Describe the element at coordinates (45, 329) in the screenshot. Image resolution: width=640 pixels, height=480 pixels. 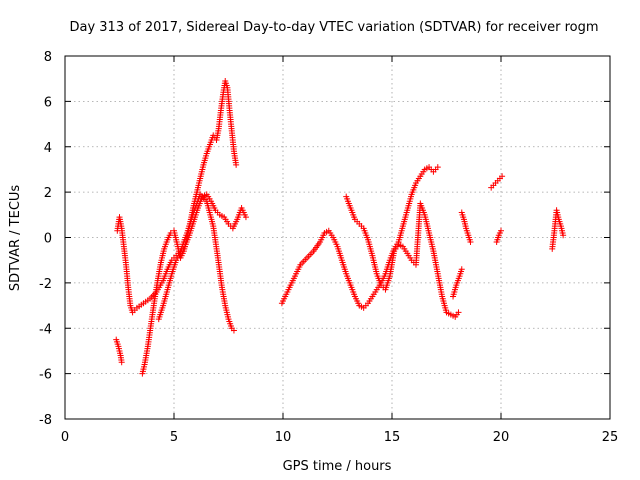
I see `y-tick-label: -4` at that location.